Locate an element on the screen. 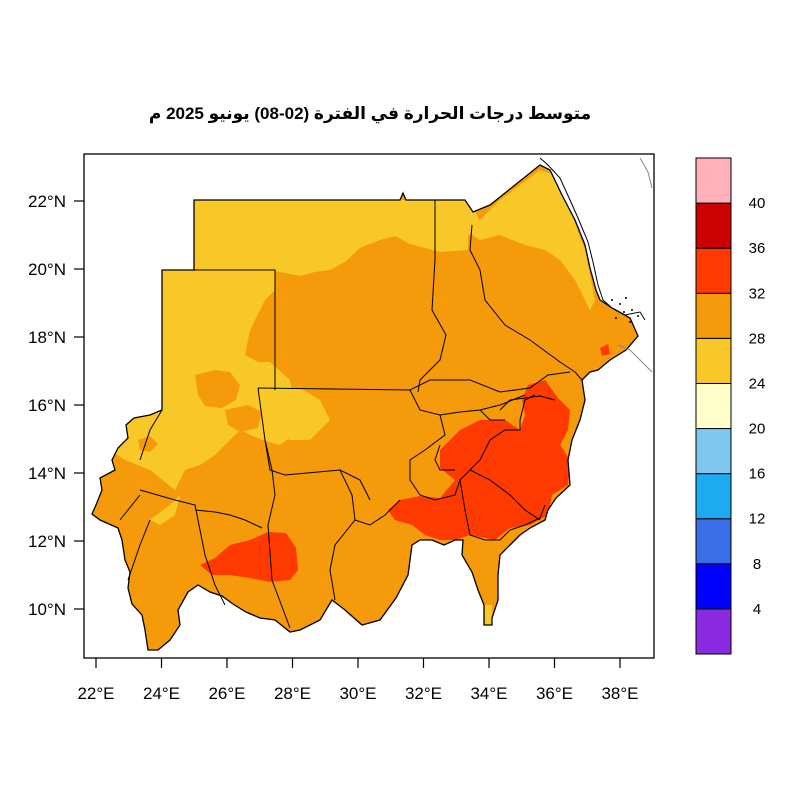 Image resolution: width=800 pixels, height=800 pixels. zone-24-28-north is located at coordinates (337, 280).